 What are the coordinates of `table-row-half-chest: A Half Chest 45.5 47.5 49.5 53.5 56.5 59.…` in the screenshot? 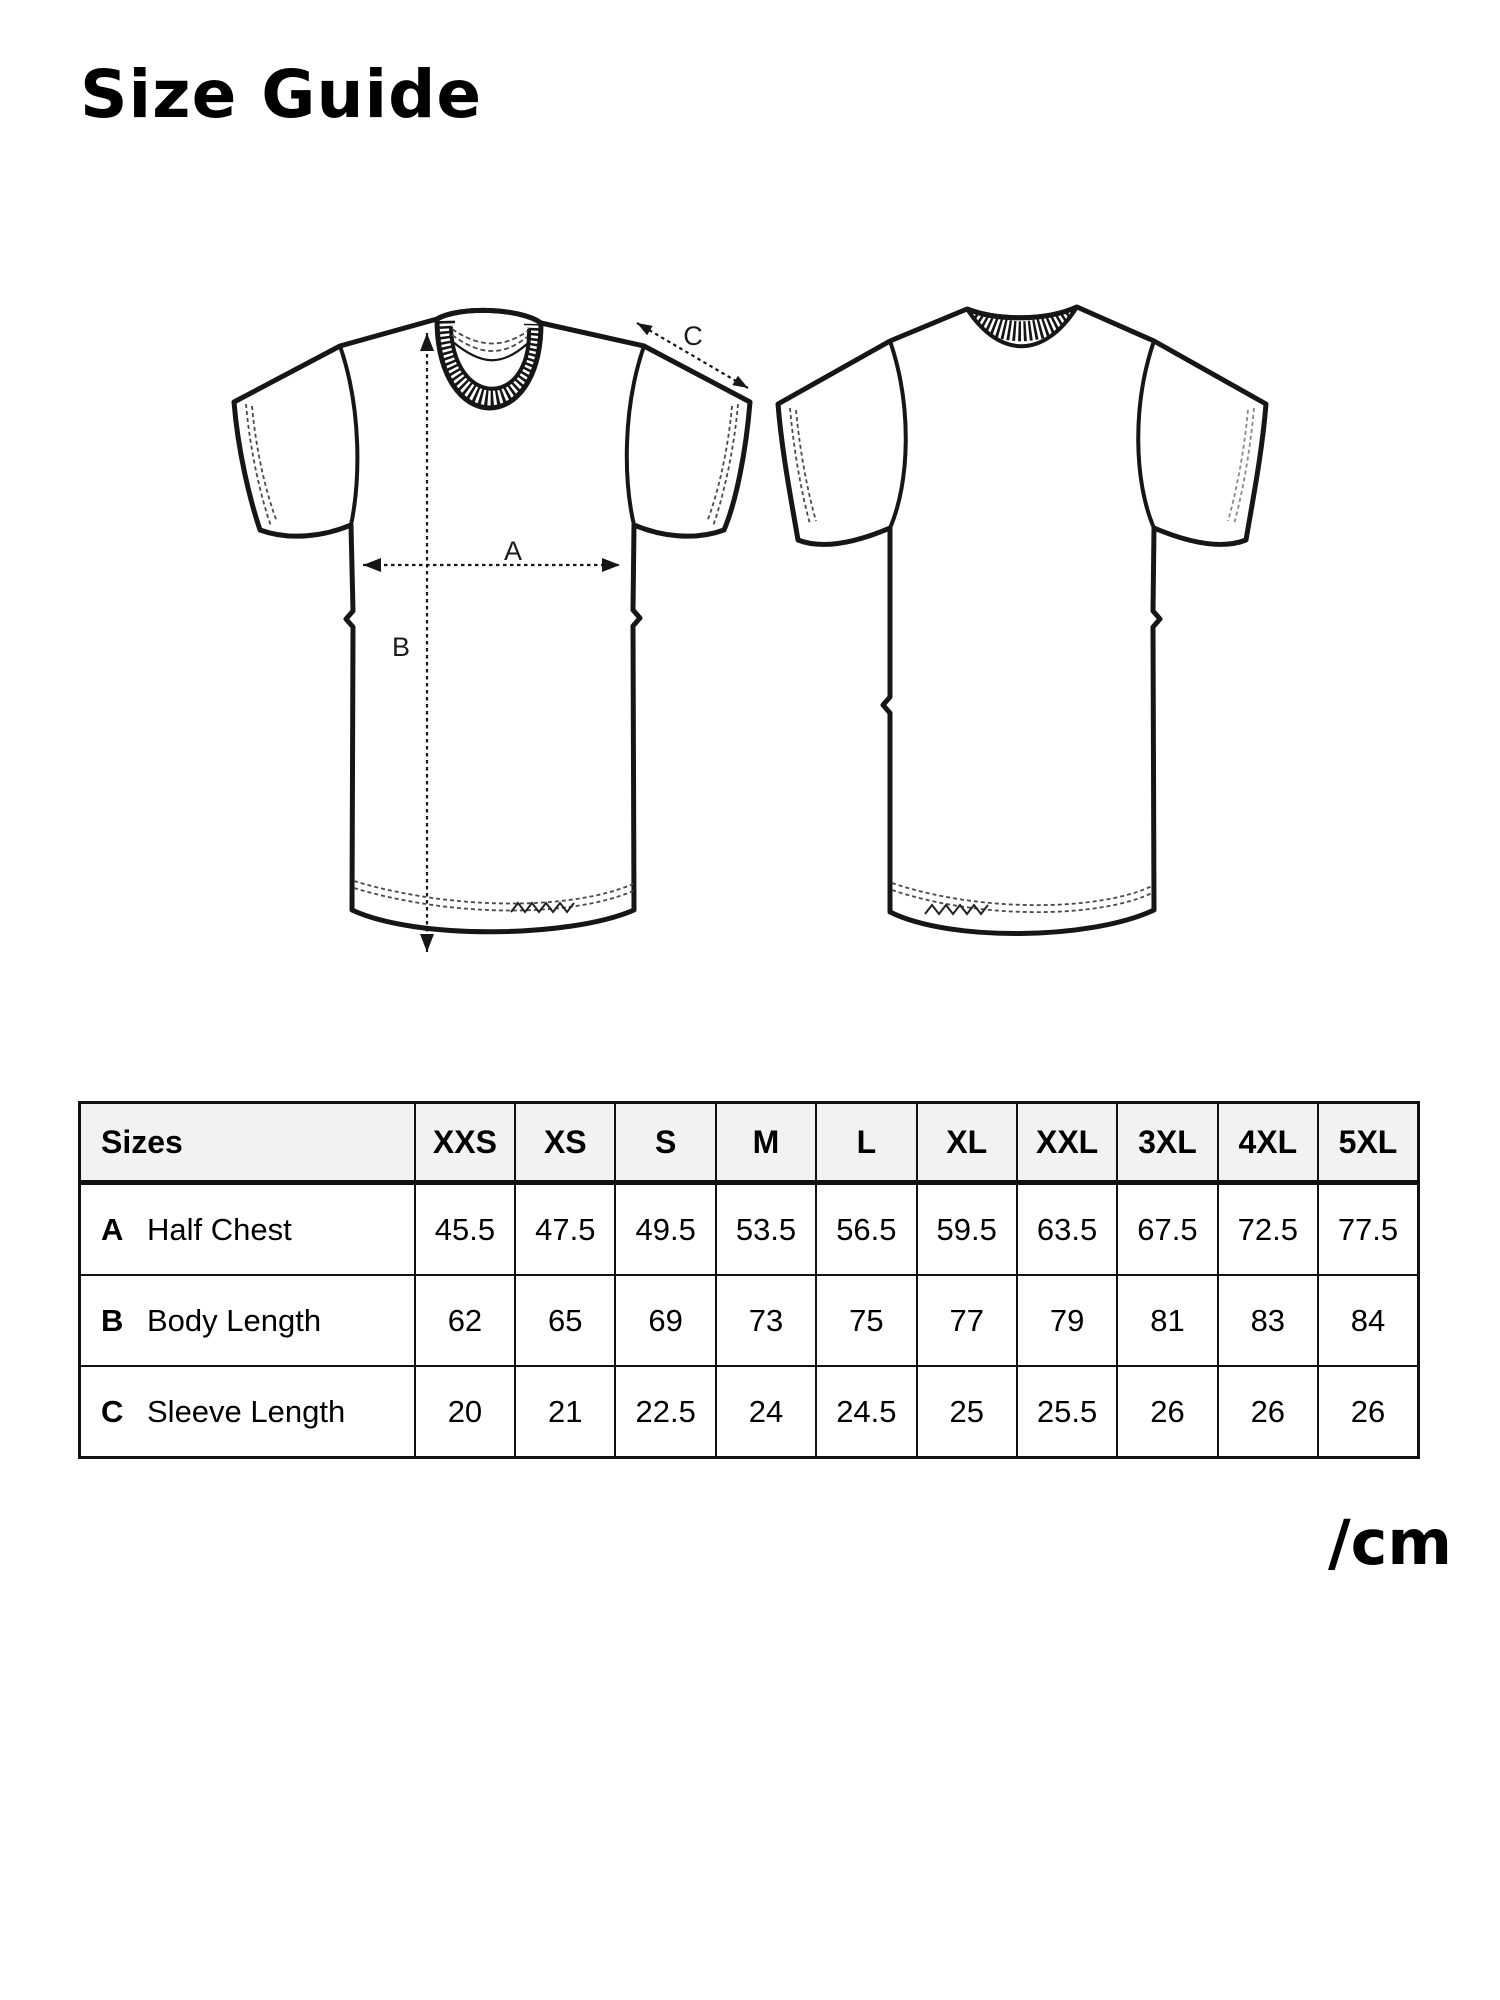 It's located at (749, 1228).